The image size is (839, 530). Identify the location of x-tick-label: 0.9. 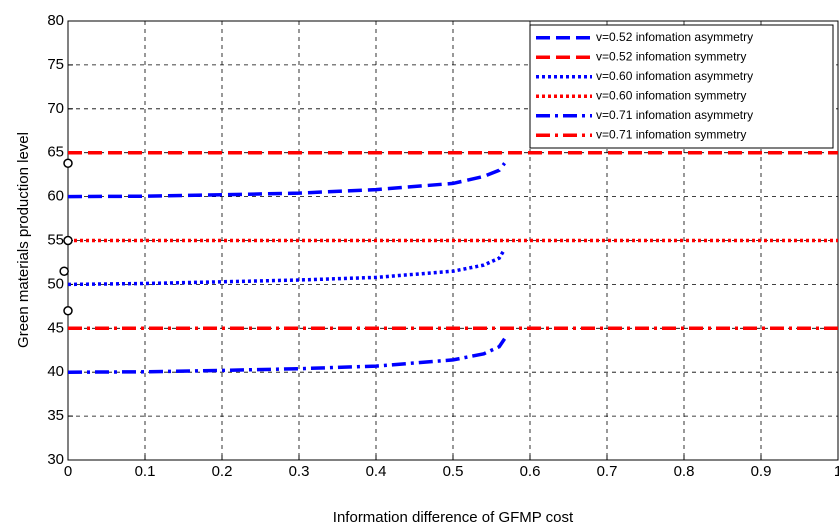
(761, 471).